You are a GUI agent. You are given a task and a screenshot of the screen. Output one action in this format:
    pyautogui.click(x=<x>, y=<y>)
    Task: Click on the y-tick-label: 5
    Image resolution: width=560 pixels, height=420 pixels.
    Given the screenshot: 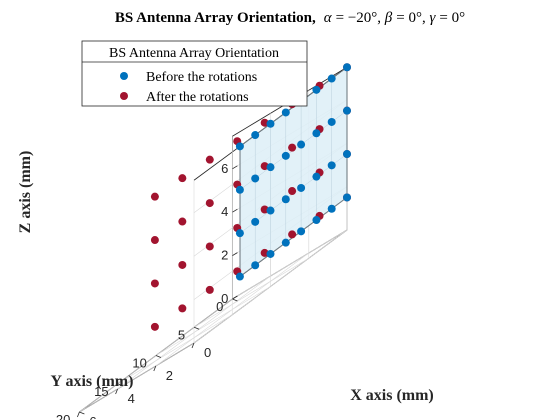 What is the action you would take?
    pyautogui.click(x=181, y=334)
    